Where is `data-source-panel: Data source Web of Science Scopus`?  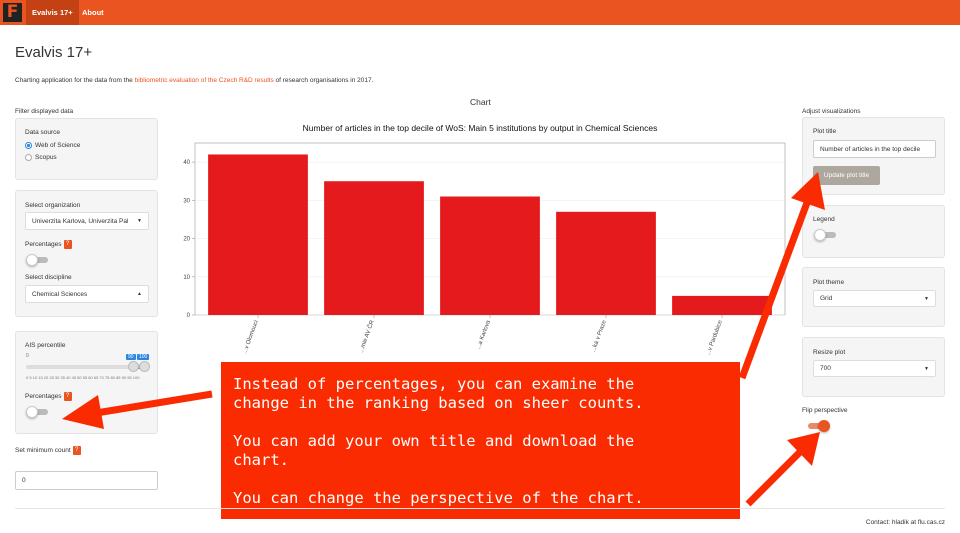
data-source-panel: Data source Web of Science Scopus is located at coordinates (86, 149).